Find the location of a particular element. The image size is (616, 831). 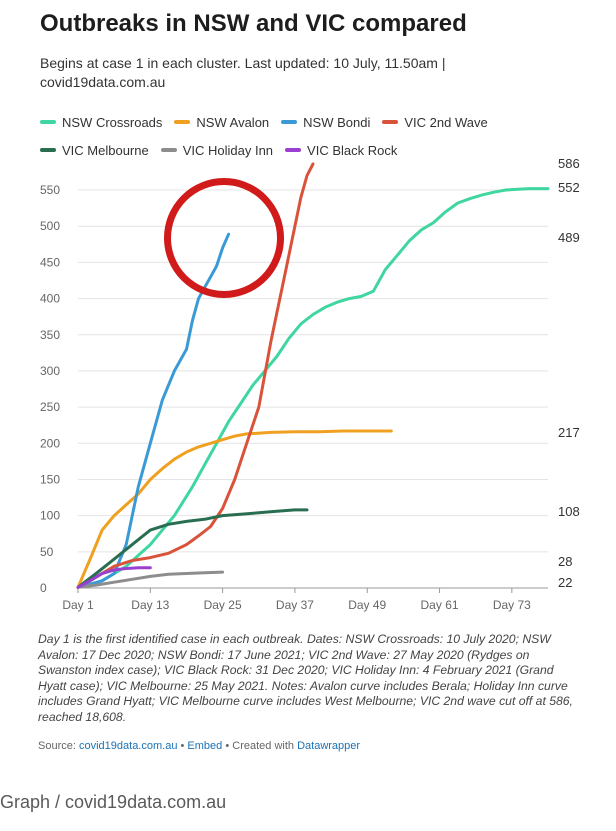

x-tick-label: Day 49 is located at coordinates (367, 605).